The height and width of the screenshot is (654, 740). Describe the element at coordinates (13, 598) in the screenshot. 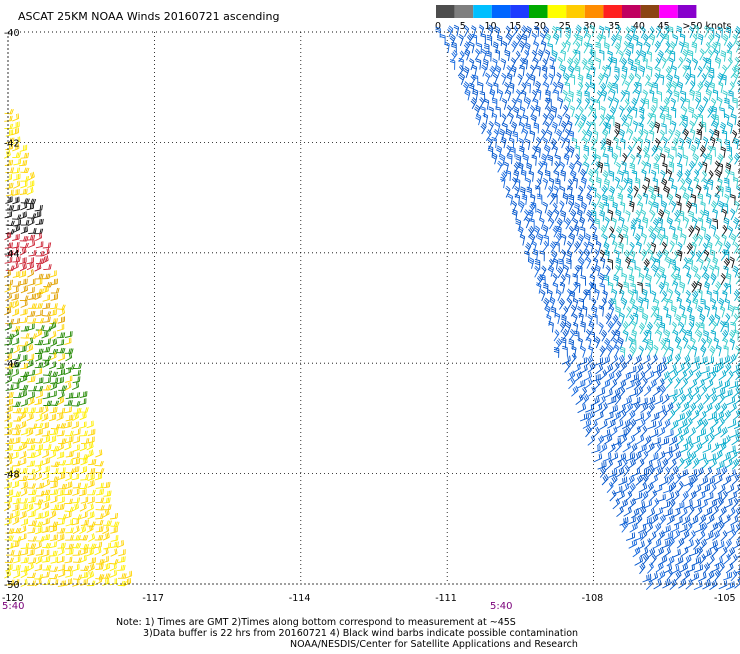

I see `lon-label-0: -120` at that location.